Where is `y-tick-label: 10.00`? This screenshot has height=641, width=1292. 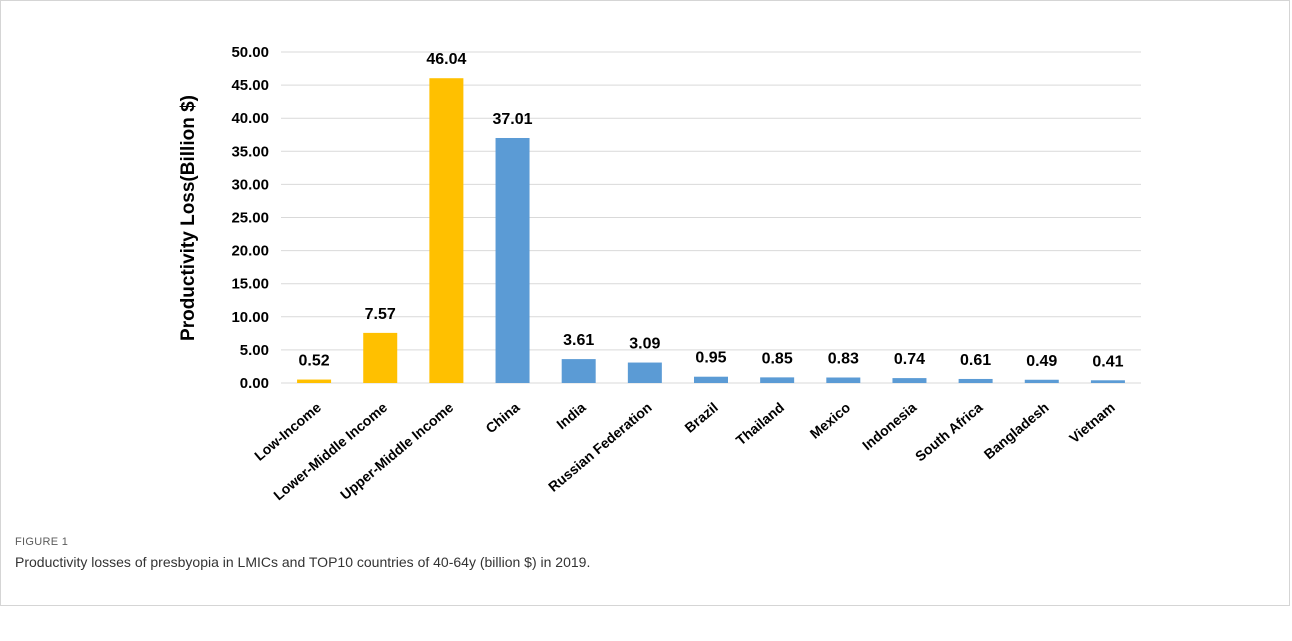 y-tick-label: 10.00 is located at coordinates (250, 317).